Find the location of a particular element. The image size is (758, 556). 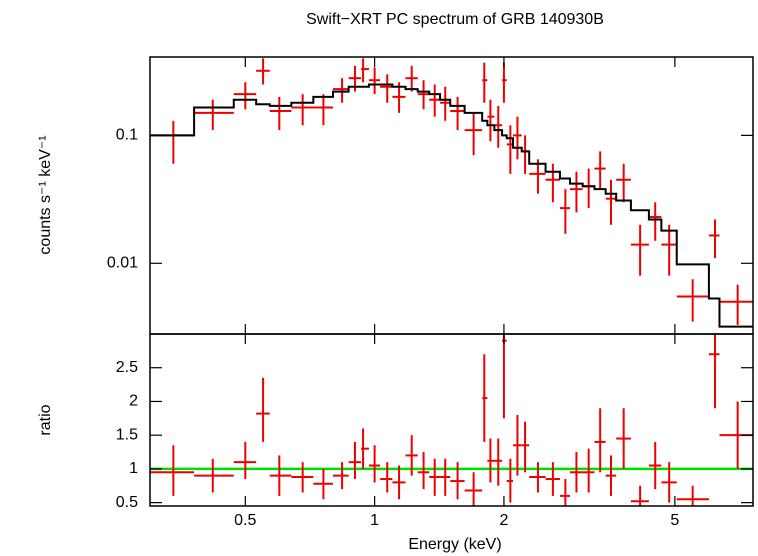

y-axis-label: ratio is located at coordinates (45, 419).